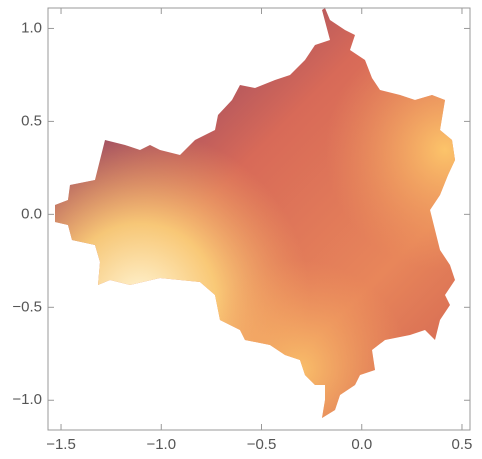  What do you see at coordinates (262, 444) in the screenshot?
I see `x-tick-label: −0.5` at bounding box center [262, 444].